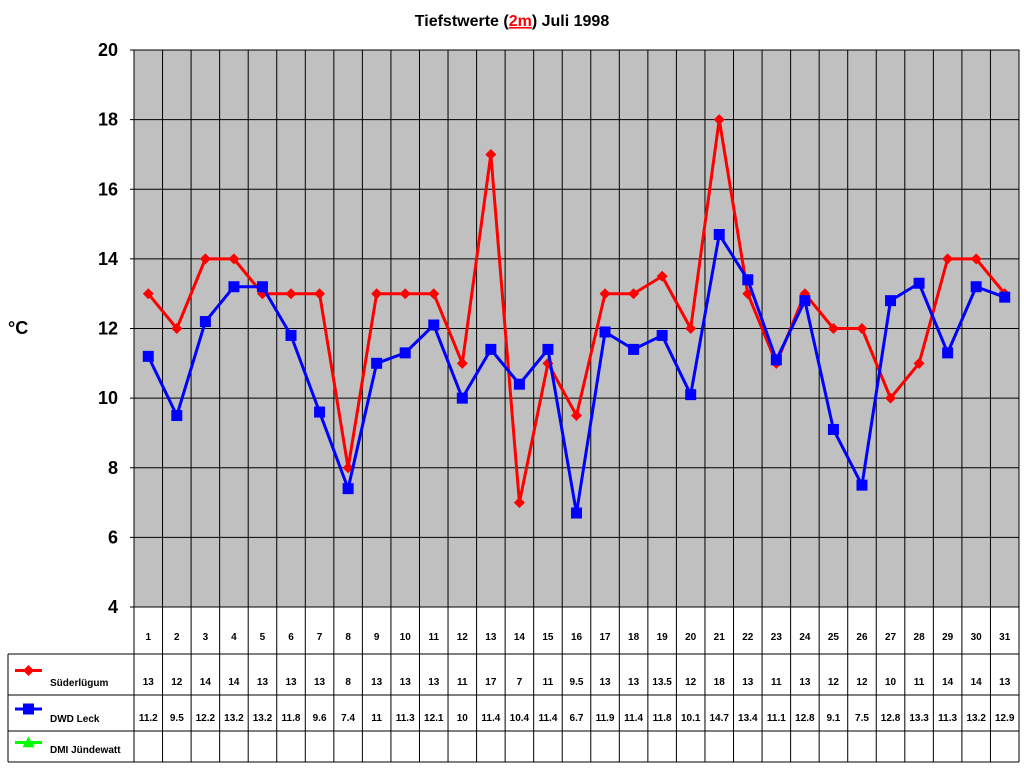 Image resolution: width=1024 pixels, height=768 pixels. What do you see at coordinates (491, 637) in the screenshot?
I see `category-label: 13` at bounding box center [491, 637].